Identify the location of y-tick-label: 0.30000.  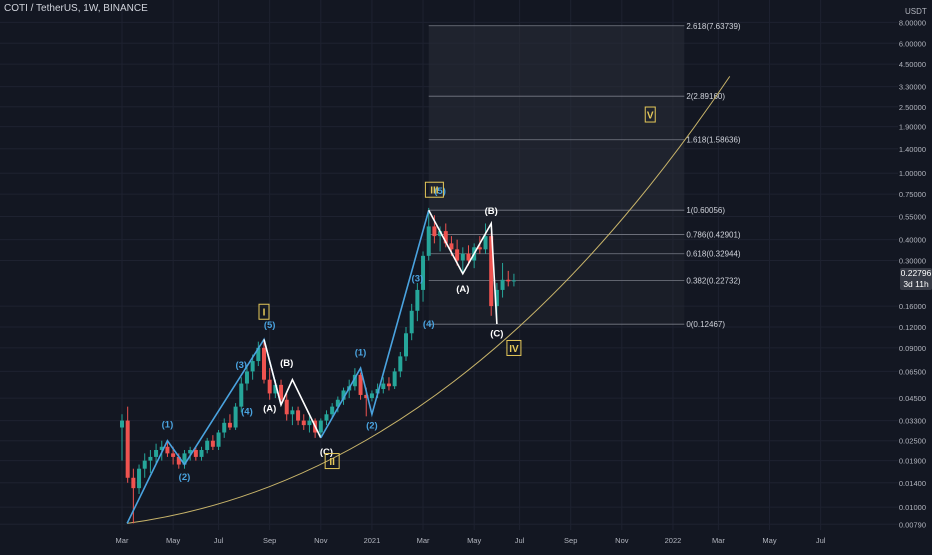
(912, 261).